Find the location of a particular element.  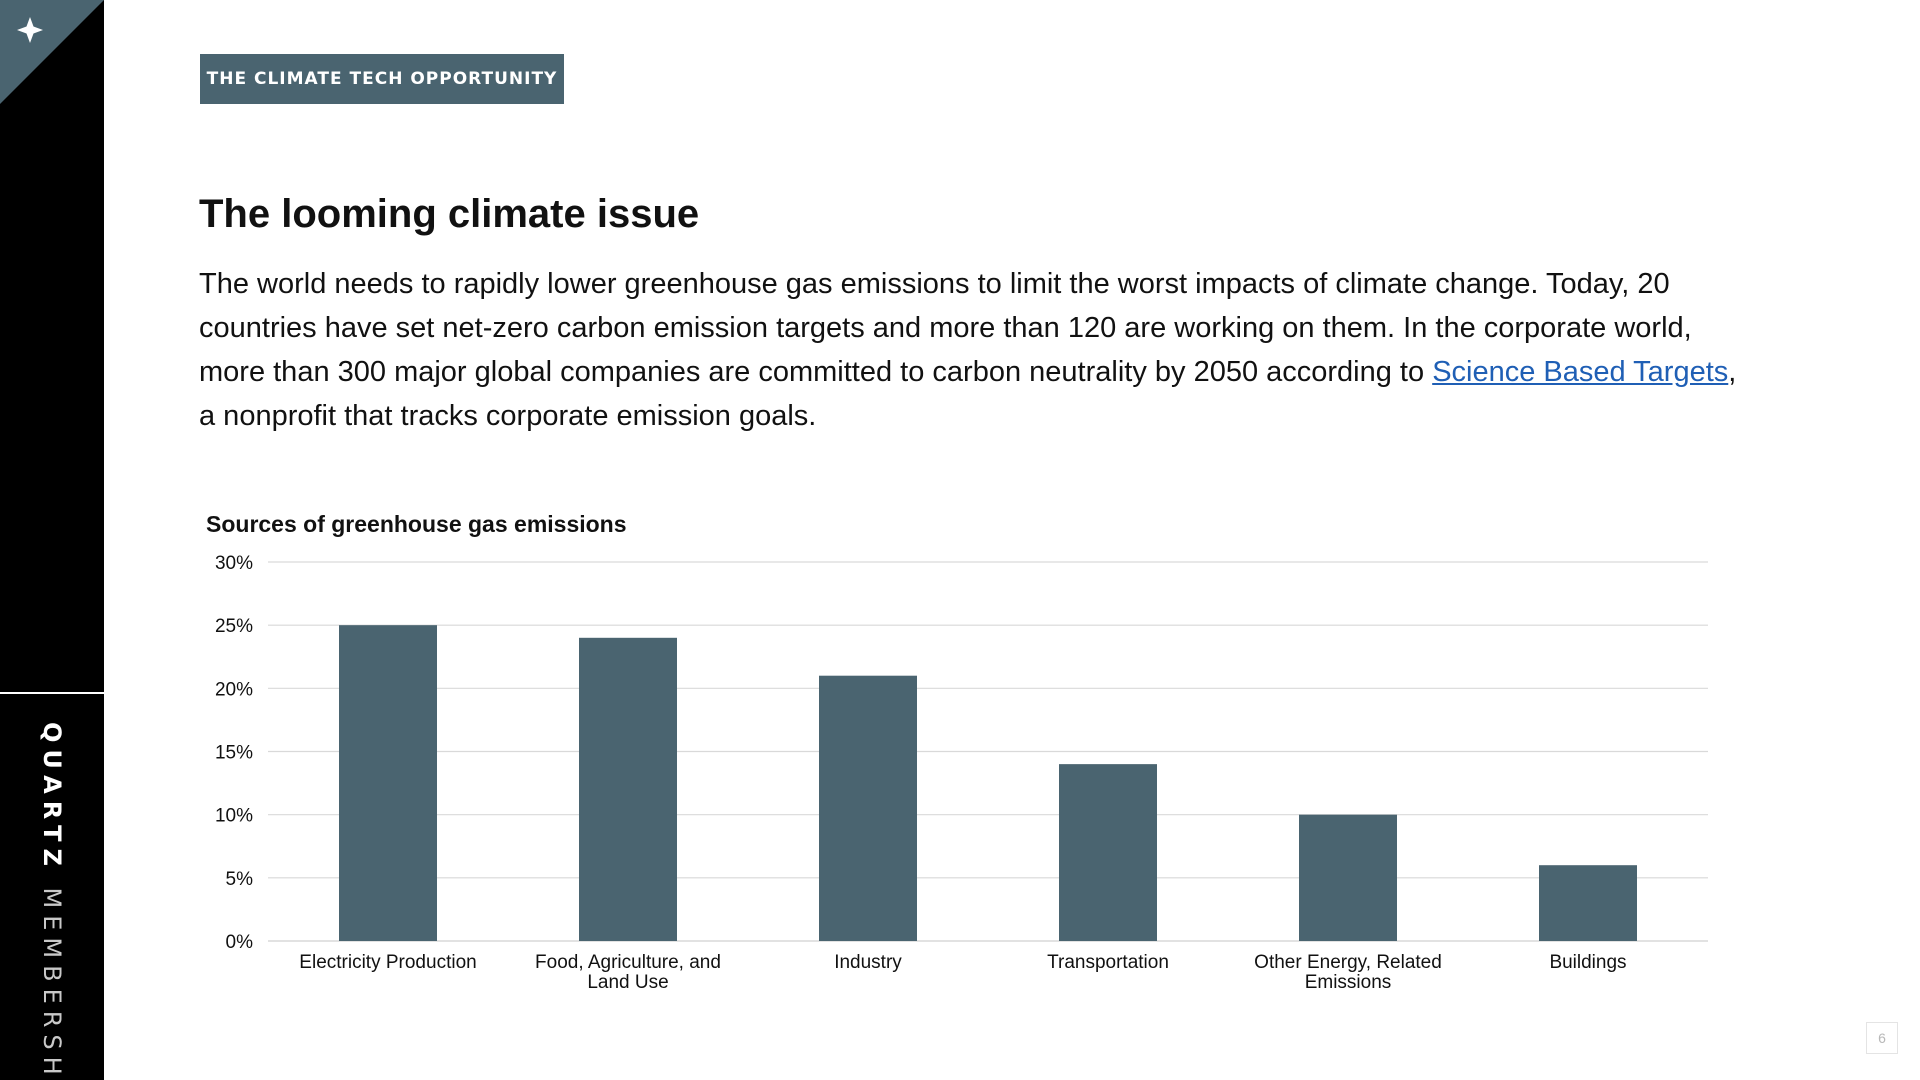

x-category-label: Other Energy, Related is located at coordinates (1348, 962).